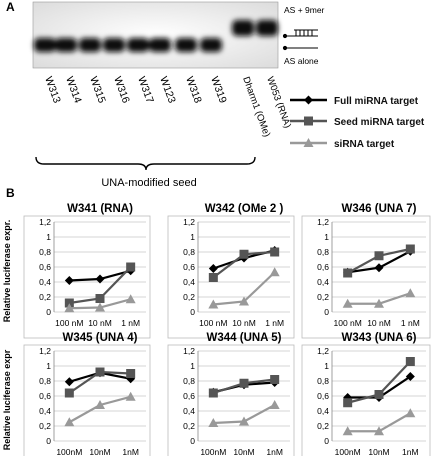 This screenshot has height=456, width=446. What do you see at coordinates (301, 61) in the screenshot?
I see `annotation-lower: AS alone` at bounding box center [301, 61].